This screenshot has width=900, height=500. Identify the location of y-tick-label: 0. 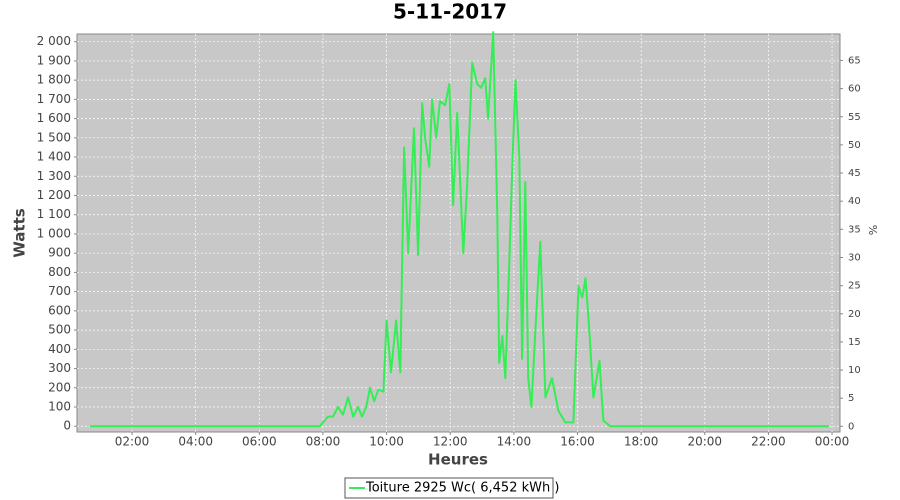
(67, 426).